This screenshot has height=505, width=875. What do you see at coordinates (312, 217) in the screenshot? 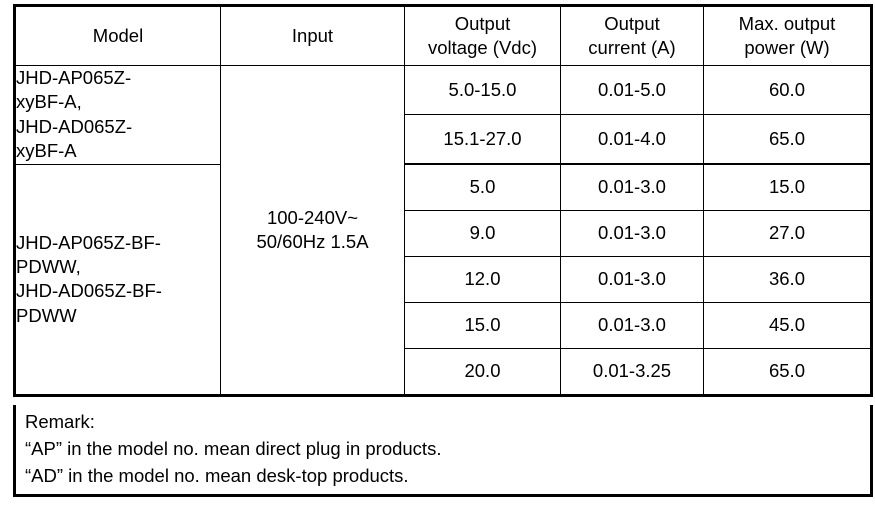
I see `input-line: 100-240V~` at bounding box center [312, 217].